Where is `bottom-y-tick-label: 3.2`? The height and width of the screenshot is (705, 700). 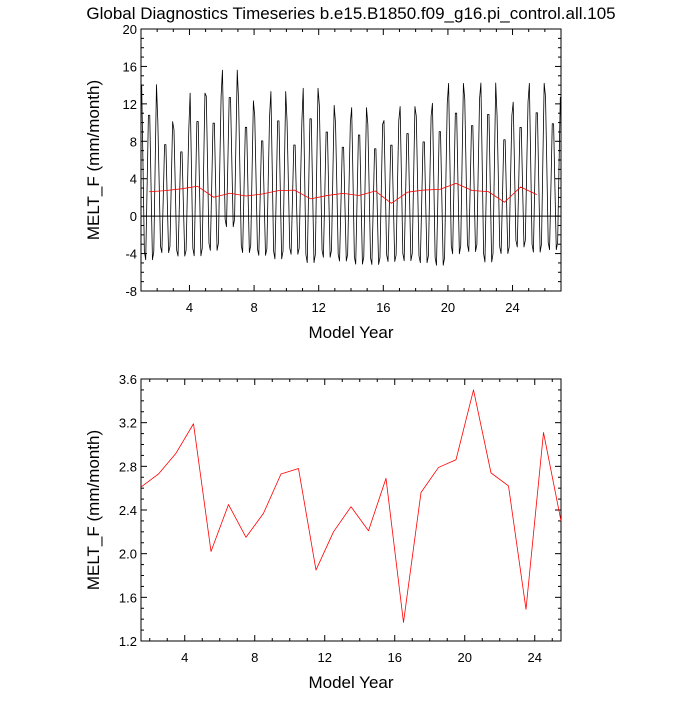 bottom-y-tick-label: 3.2 is located at coordinates (128, 423).